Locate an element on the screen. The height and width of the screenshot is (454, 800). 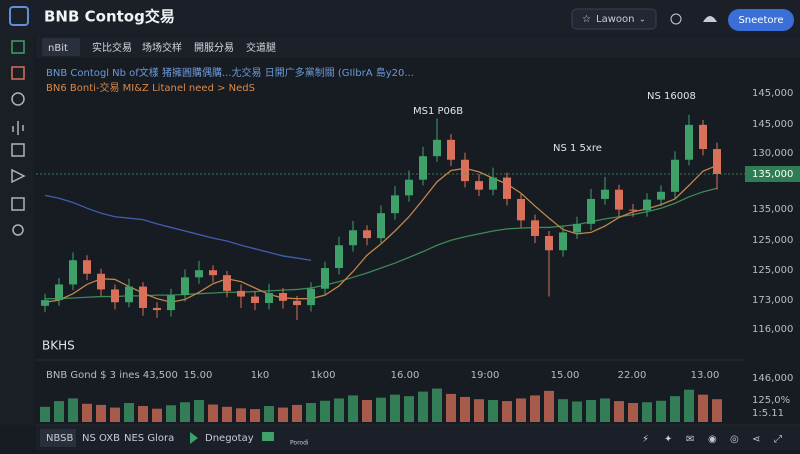
tab-bar is located at coordinates (418, 47).